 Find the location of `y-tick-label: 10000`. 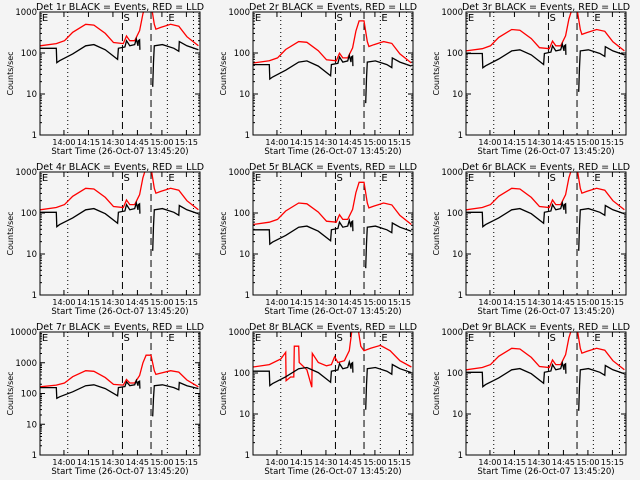

y-tick-label: 10000 is located at coordinates (23, 333).